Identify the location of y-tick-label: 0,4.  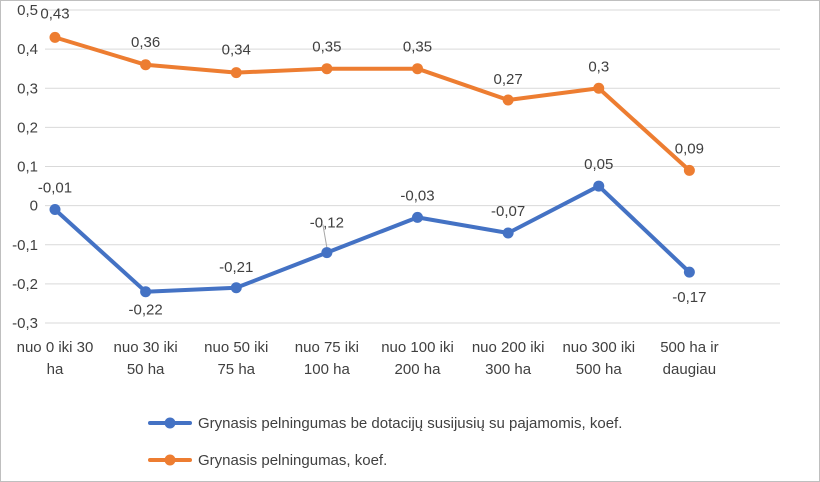
(27, 49).